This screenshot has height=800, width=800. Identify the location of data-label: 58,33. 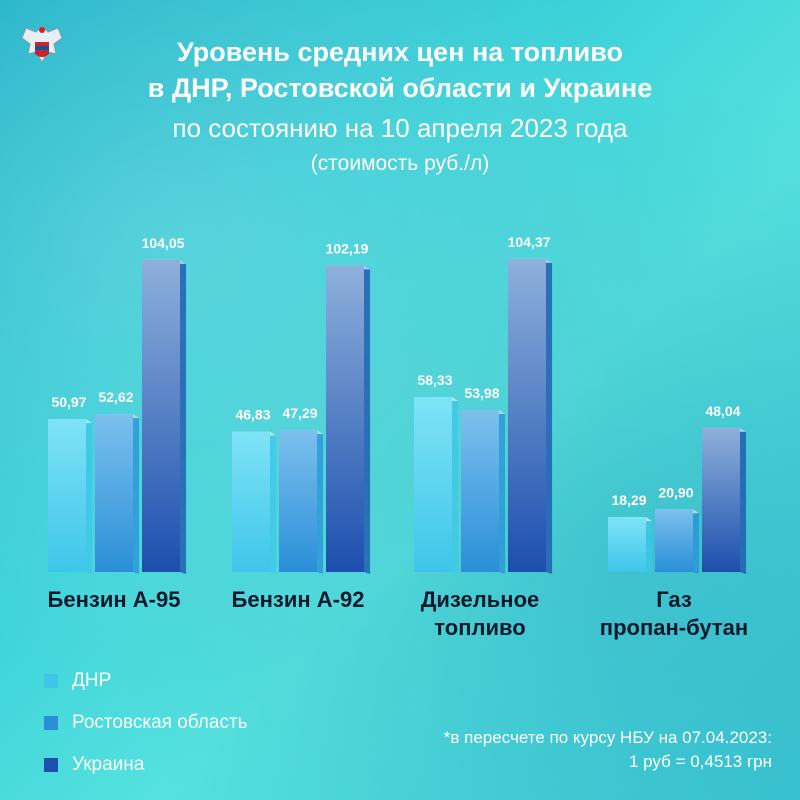
(434, 380).